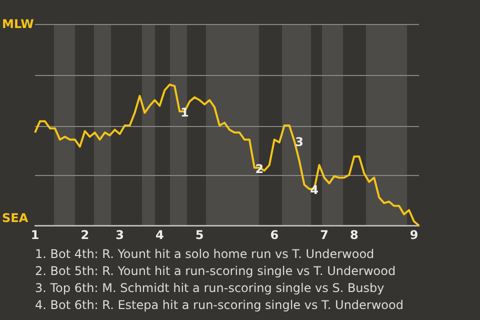 This screenshot has height=320, width=480. I want to click on text: 1. Bot 4th: R. Yount hit a solo home run vs T. Underwood, so click(205, 254).